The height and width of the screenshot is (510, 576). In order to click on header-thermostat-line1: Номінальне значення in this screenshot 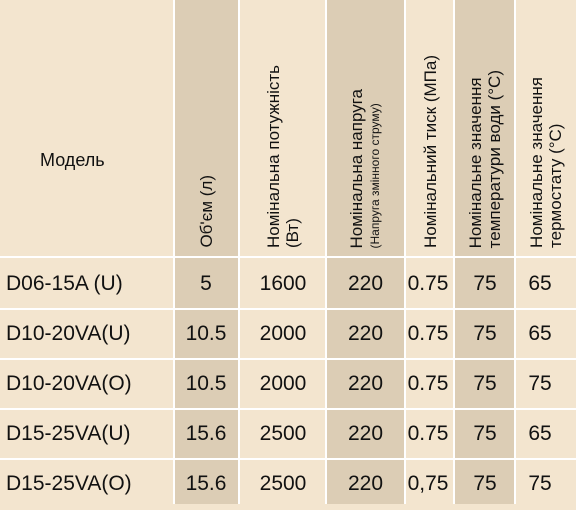, I will do `click(536, 162)`.